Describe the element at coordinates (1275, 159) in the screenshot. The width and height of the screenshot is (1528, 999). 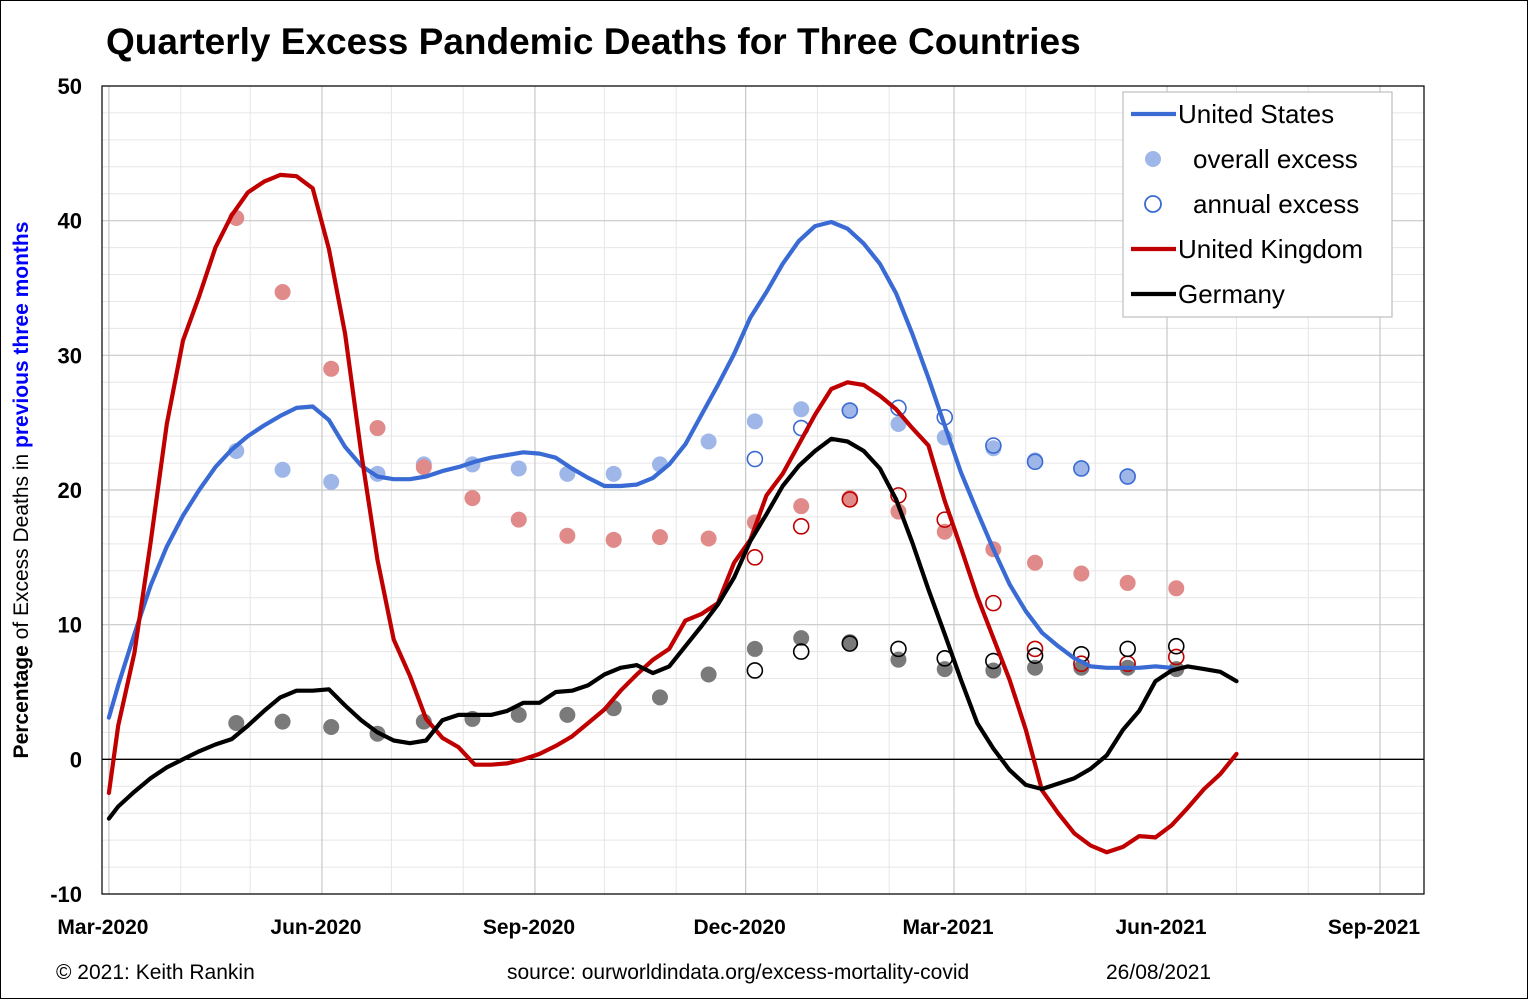
I see `legend-label-overall-excess: overall excess` at that location.